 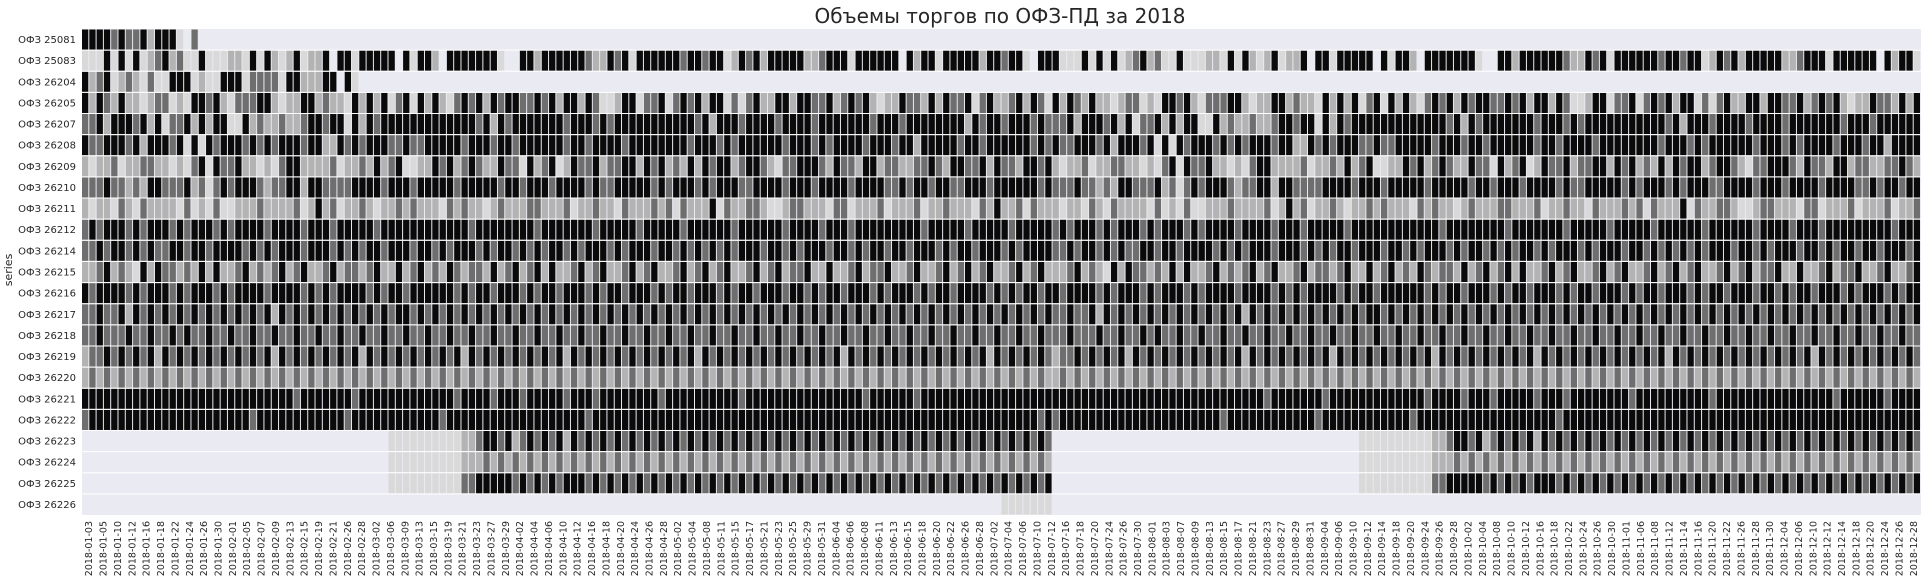 I want to click on y-axis-label: series, so click(x=8, y=269).